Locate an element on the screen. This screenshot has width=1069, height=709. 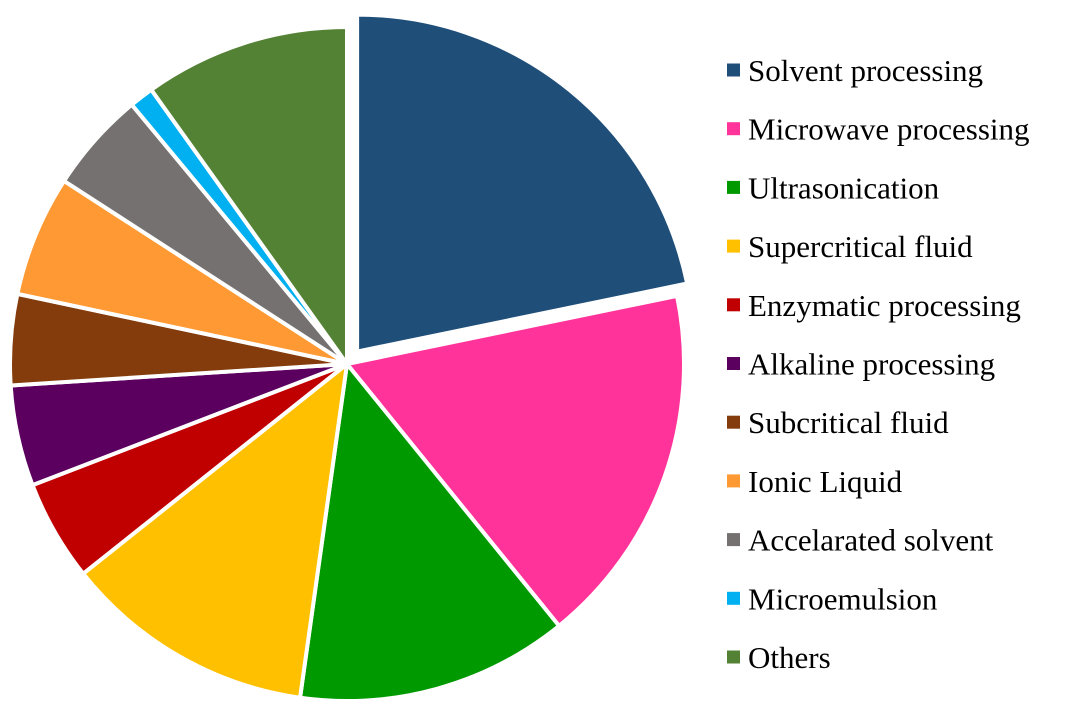
legend-label-accelarated-solvent: Accelarated solvent is located at coordinates (871, 540).